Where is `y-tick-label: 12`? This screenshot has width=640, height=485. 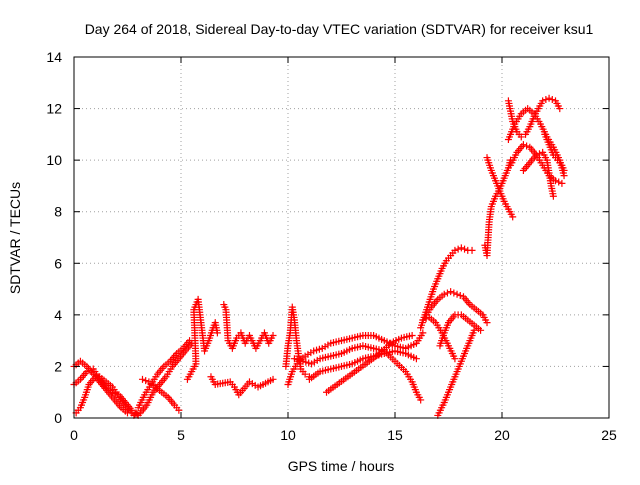 y-tick-label: 12 is located at coordinates (54, 109).